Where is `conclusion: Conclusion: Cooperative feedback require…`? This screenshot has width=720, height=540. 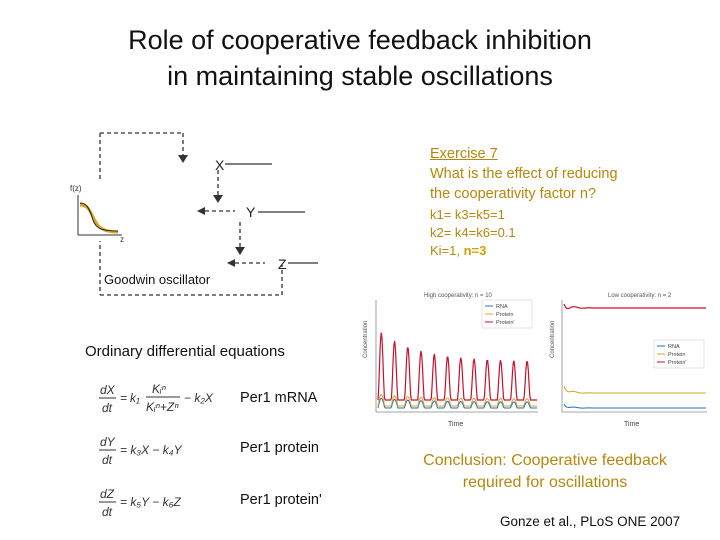 conclusion: Conclusion: Cooperative feedback require… is located at coordinates (545, 472).